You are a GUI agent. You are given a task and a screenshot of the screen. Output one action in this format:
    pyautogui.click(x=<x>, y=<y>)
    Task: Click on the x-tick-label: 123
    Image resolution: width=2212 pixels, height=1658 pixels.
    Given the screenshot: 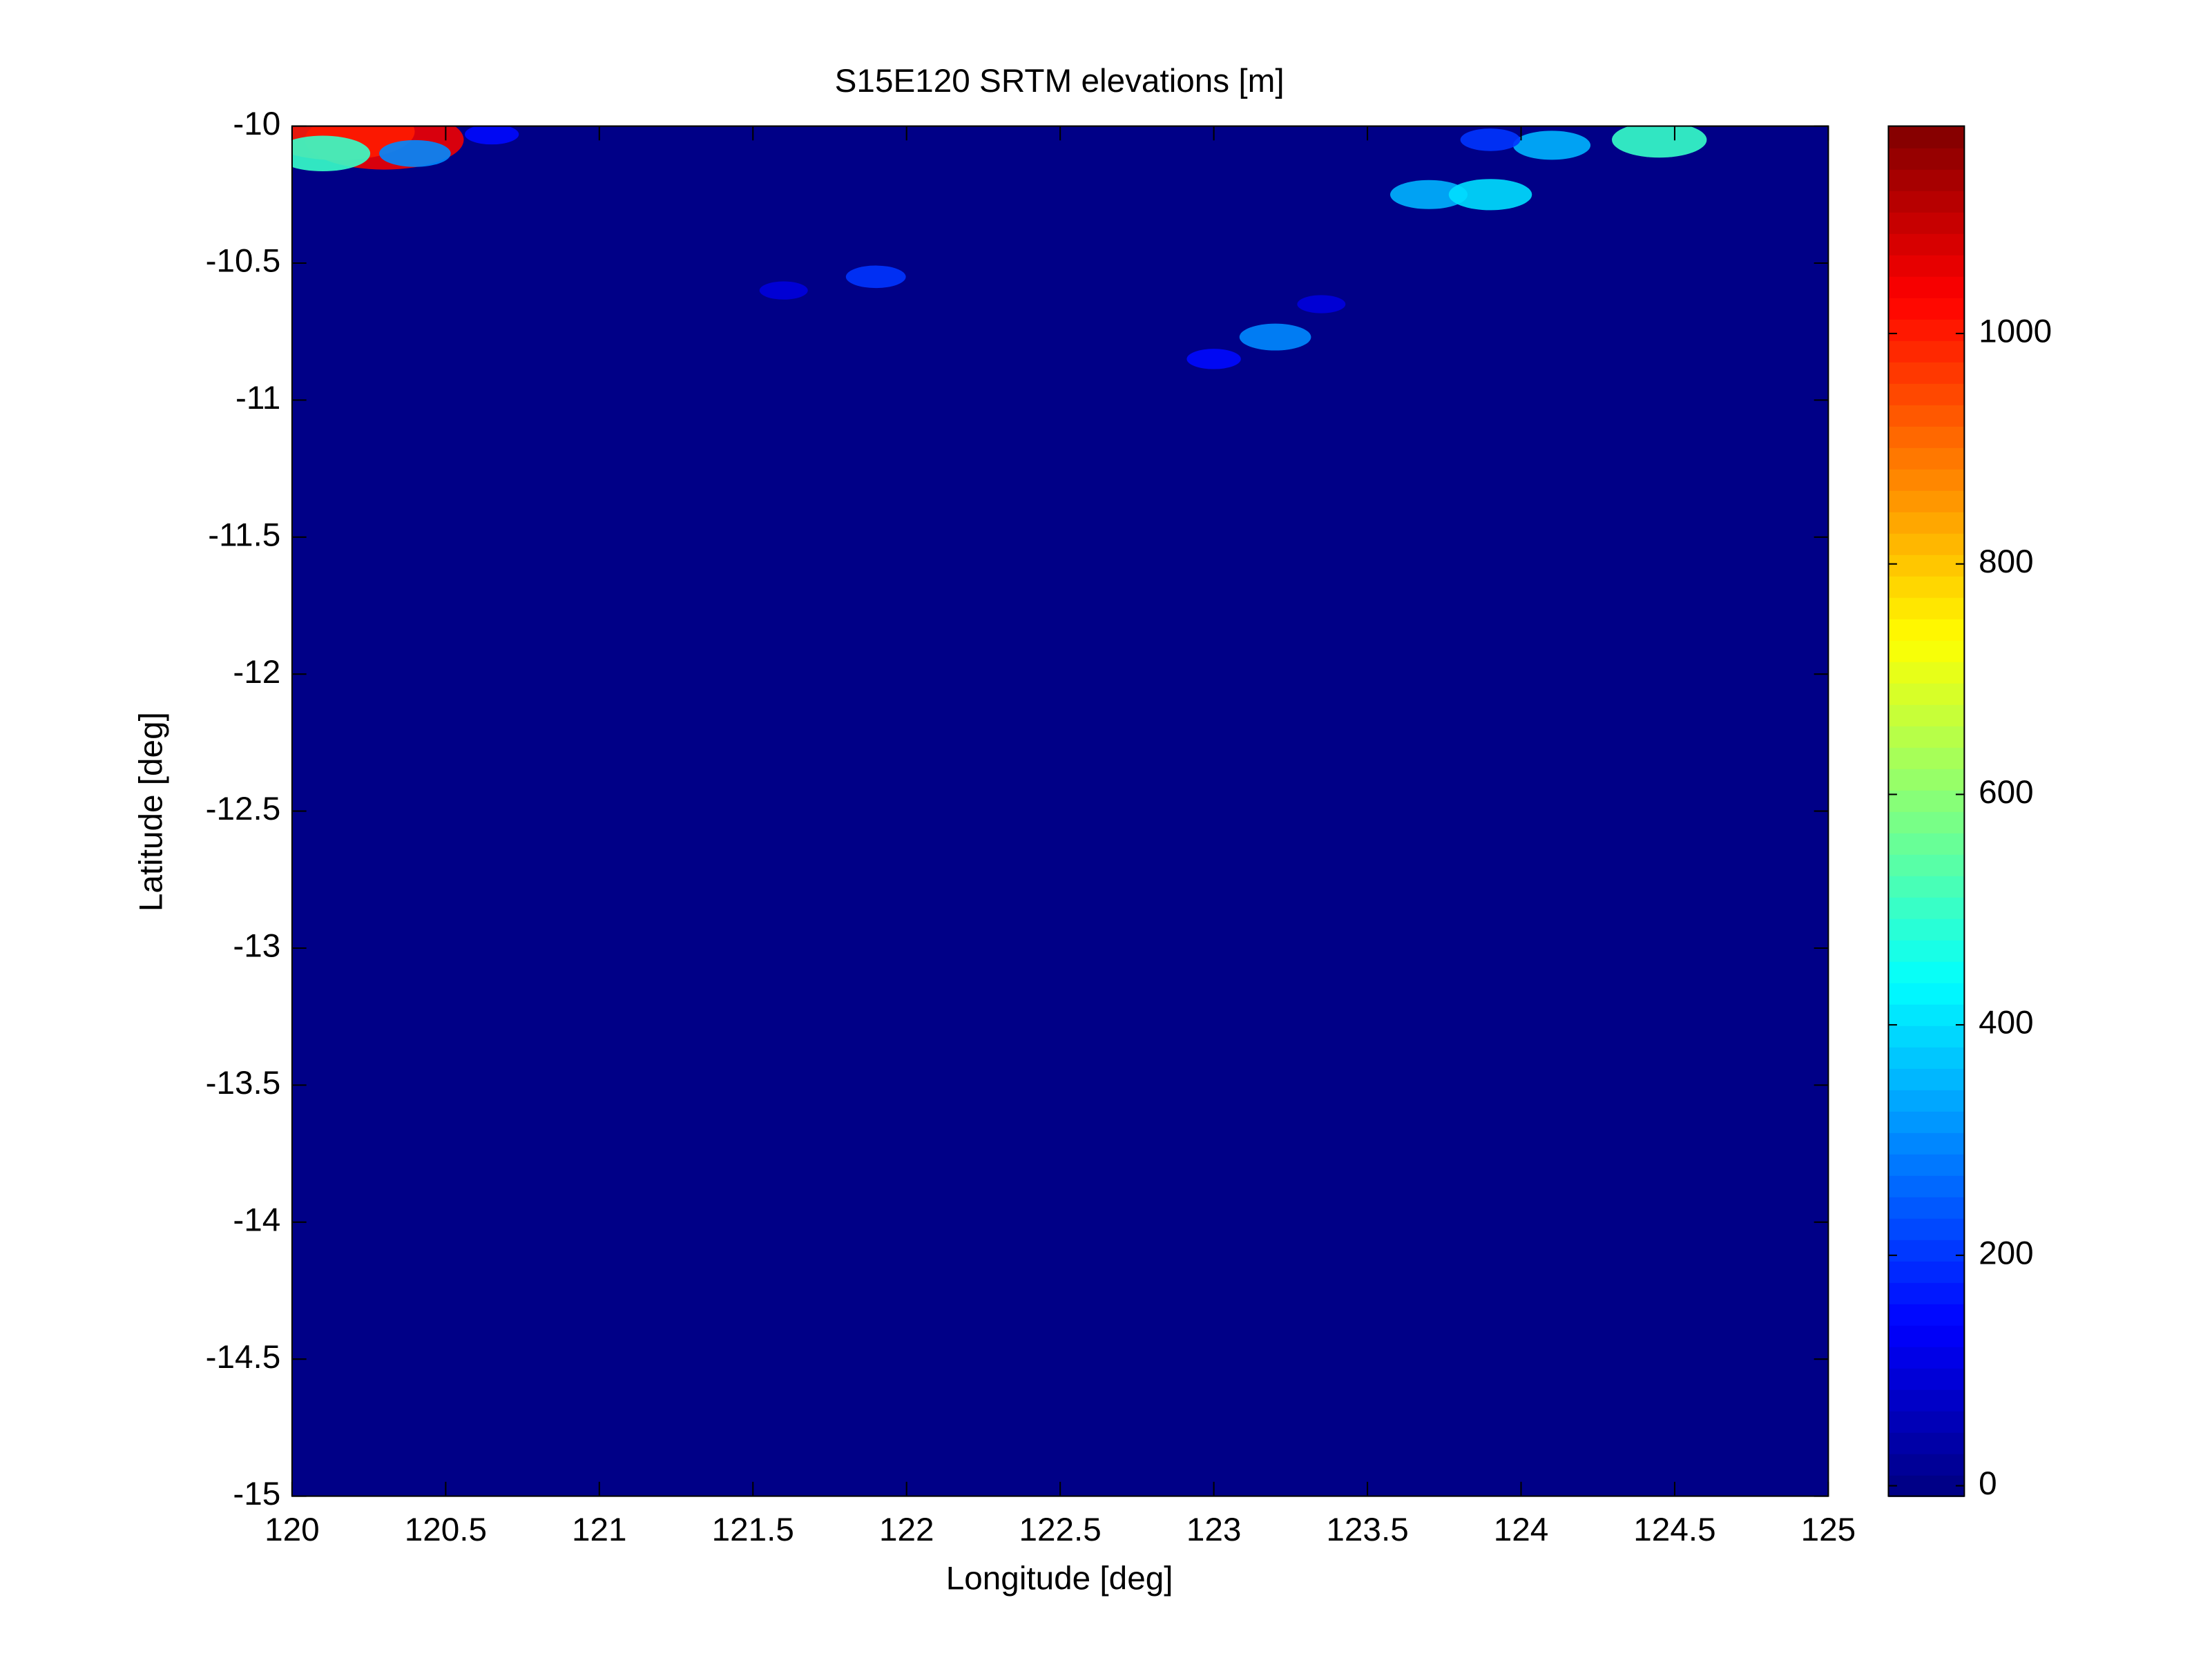 What is the action you would take?
    pyautogui.click(x=1214, y=1530)
    